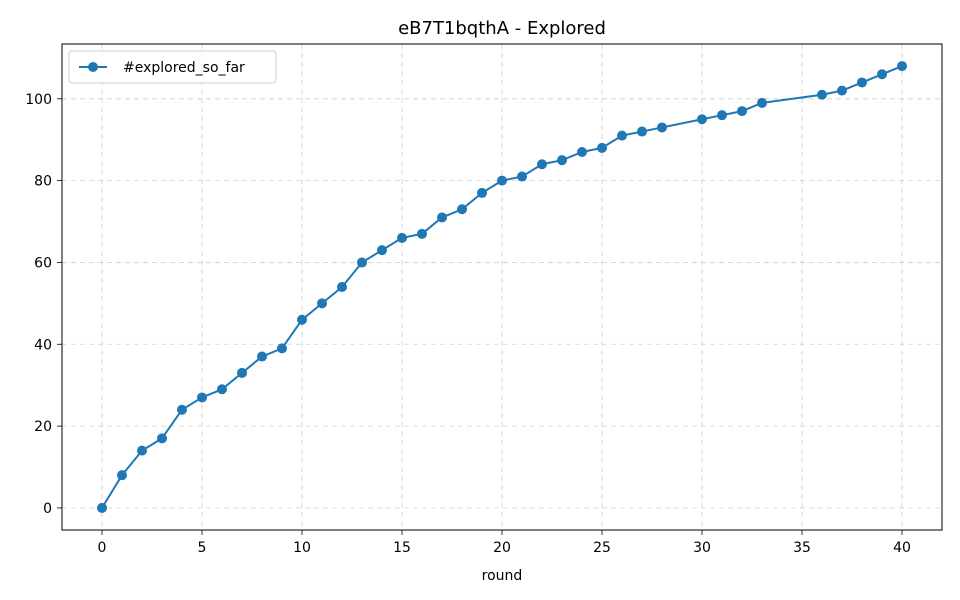  What do you see at coordinates (43, 182) in the screenshot?
I see `y-tick-label: 80` at bounding box center [43, 182].